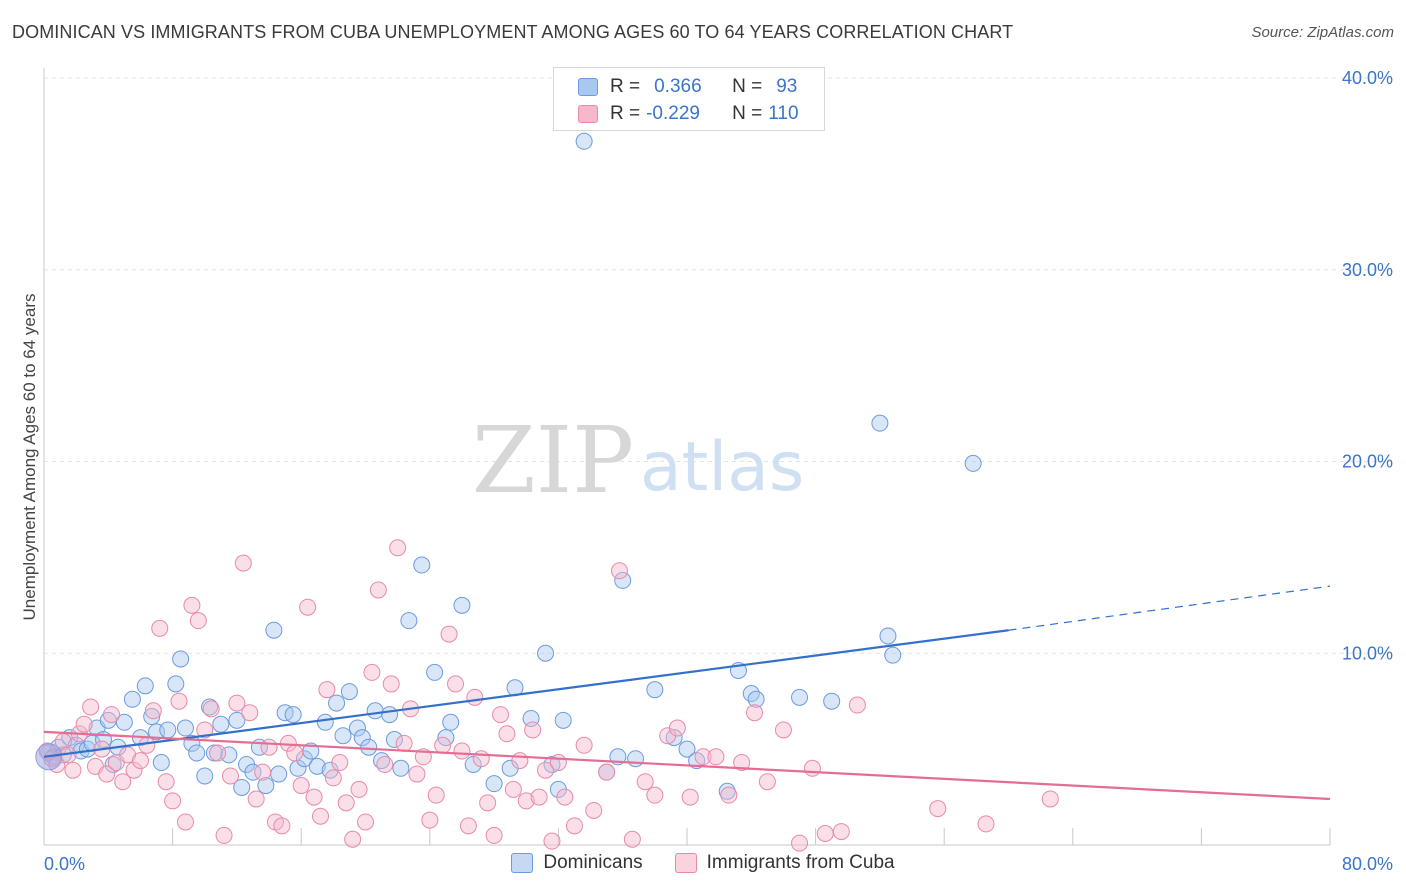 This screenshot has width=1406, height=892. I want to click on r-value: -0.229, so click(673, 113).